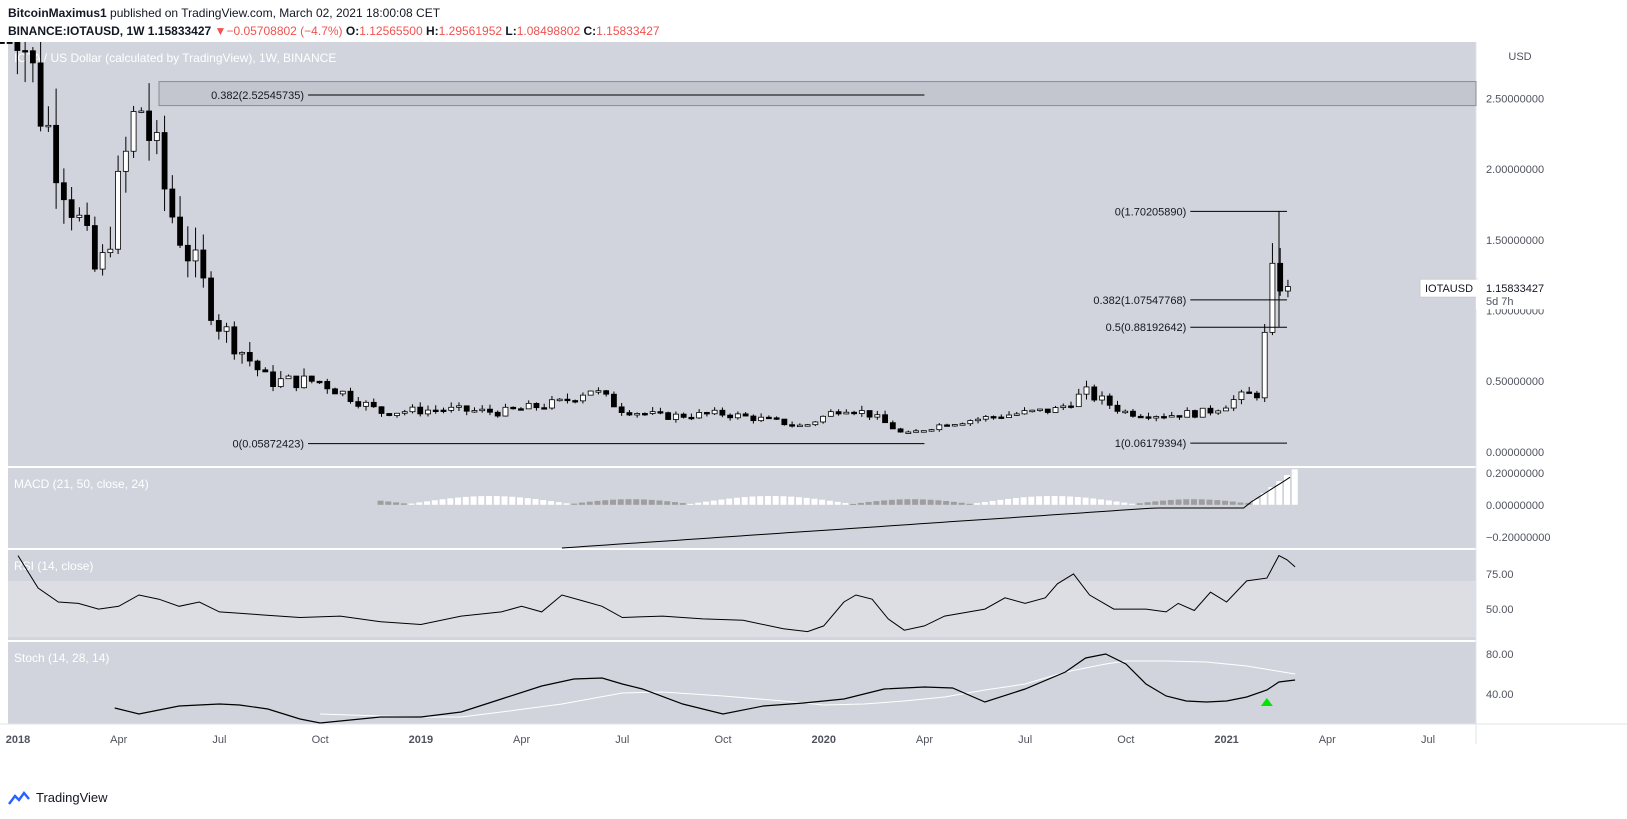  What do you see at coordinates (58, 797) in the screenshot?
I see `tradingview-footer: TradingView` at bounding box center [58, 797].